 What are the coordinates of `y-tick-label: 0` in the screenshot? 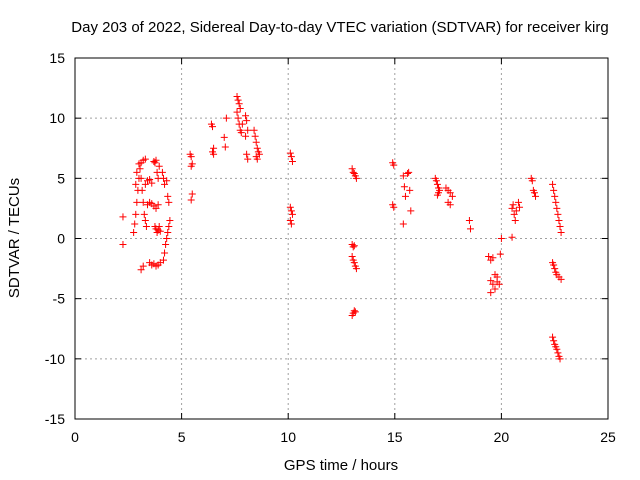 It's located at (61, 239).